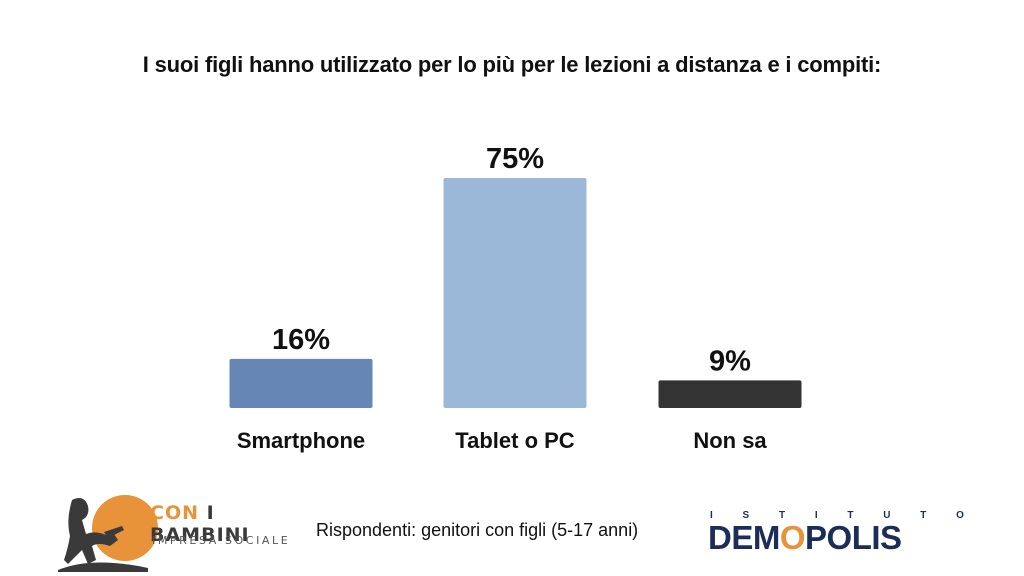  I want to click on brand-name: CON I BAMBINI, so click(200, 524).